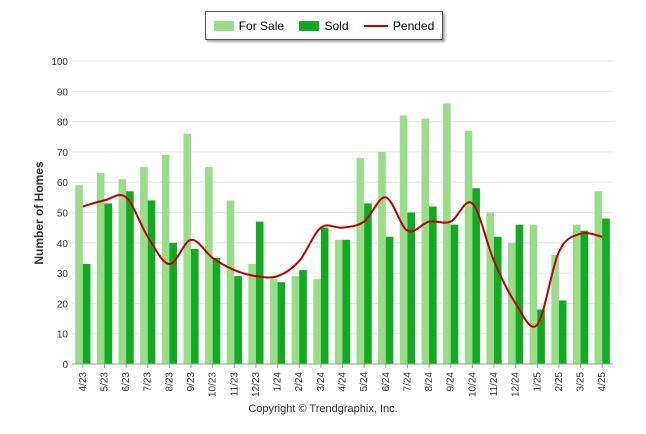 The height and width of the screenshot is (434, 646). I want to click on x-tick-label: 6/24, so click(386, 382).